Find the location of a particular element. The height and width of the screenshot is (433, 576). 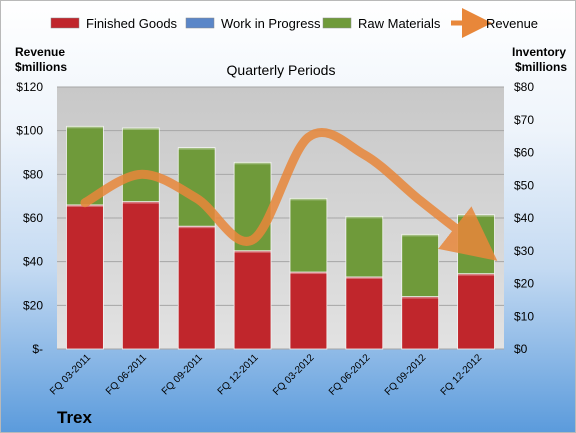

left-tick-label: $- is located at coordinates (37, 349).